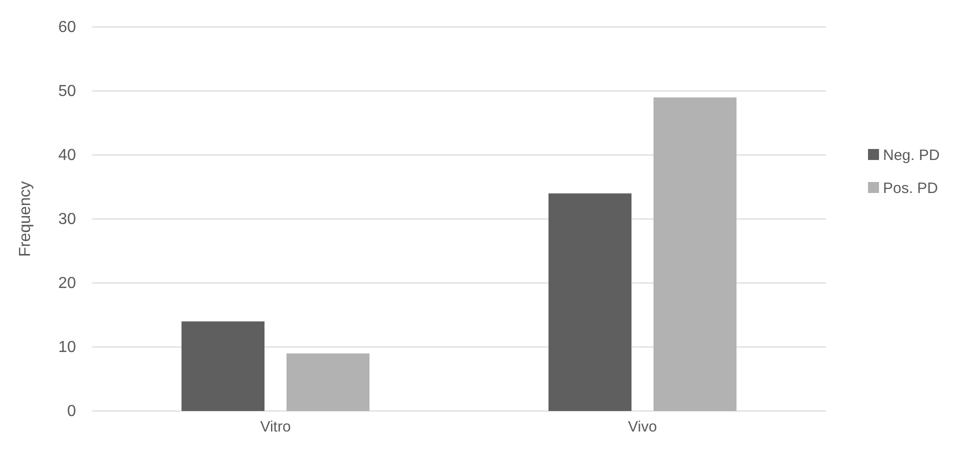 Image resolution: width=963 pixels, height=450 pixels. I want to click on legend-label: Pos. PD, so click(910, 188).